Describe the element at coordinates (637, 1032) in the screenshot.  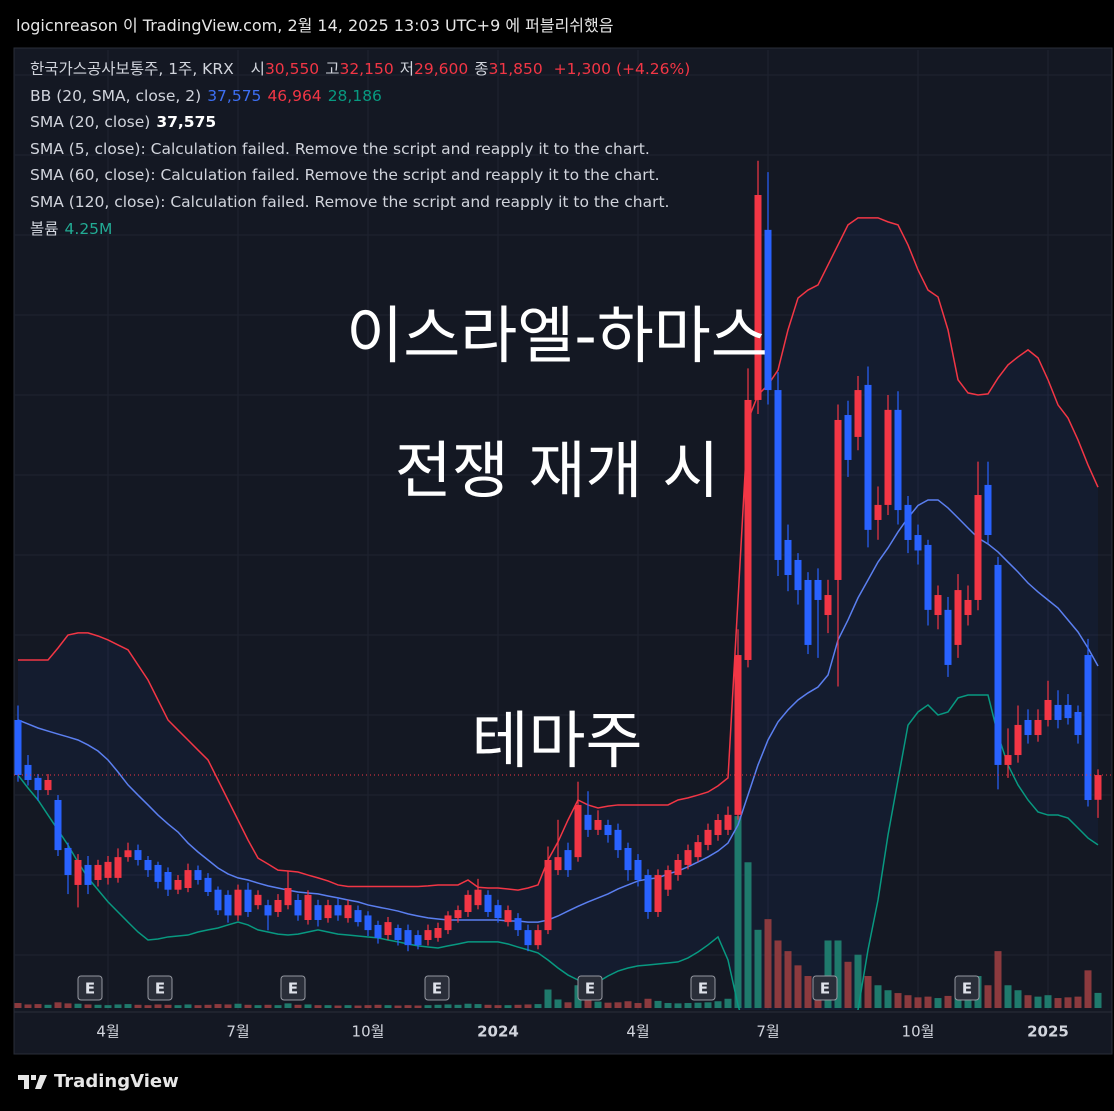
I see `x-tick-label: 4월` at that location.